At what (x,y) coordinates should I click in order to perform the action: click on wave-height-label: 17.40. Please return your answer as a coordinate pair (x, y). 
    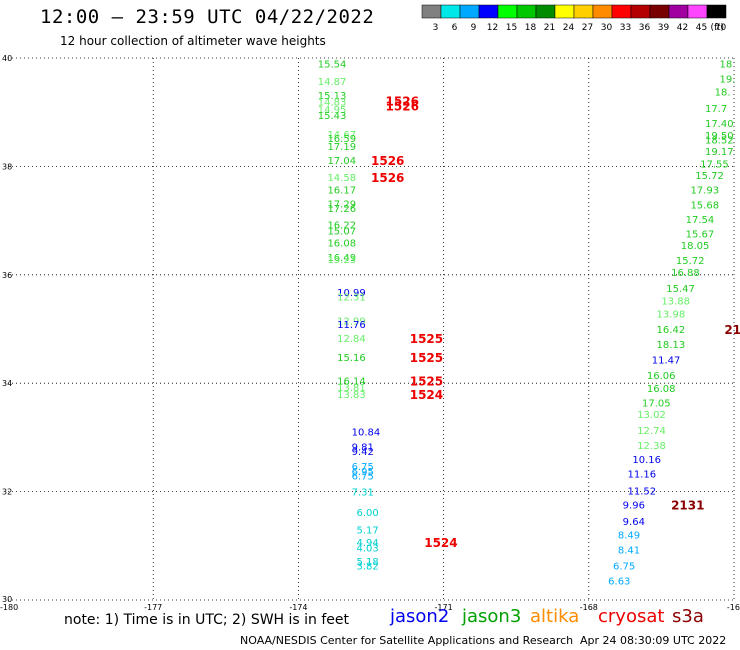
    Looking at the image, I should click on (719, 124).